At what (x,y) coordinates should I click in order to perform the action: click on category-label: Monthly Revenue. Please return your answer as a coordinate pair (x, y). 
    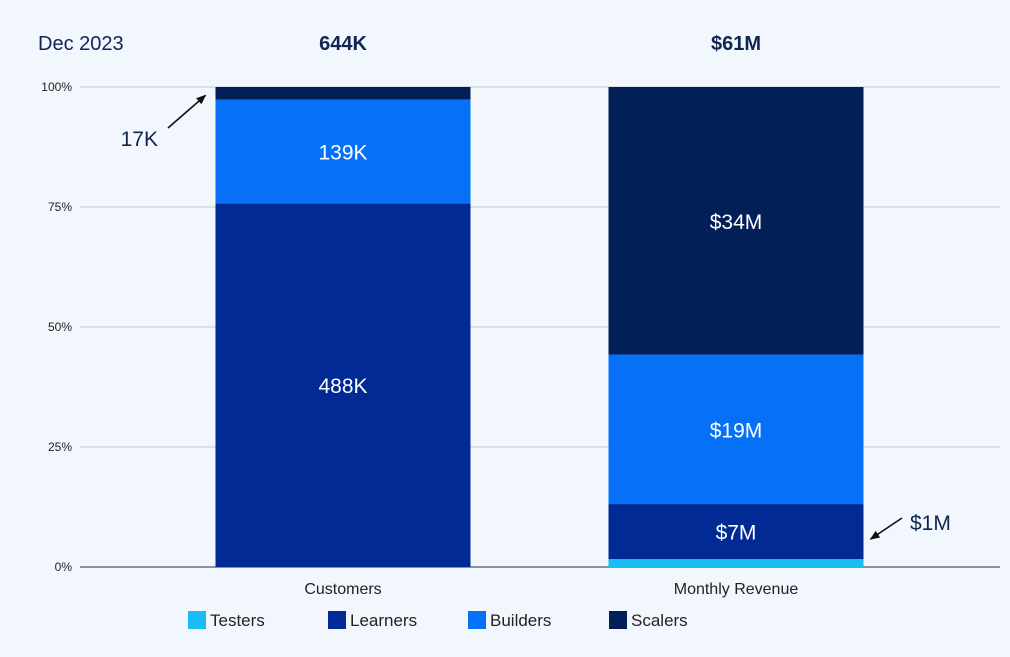
    Looking at the image, I should click on (736, 589).